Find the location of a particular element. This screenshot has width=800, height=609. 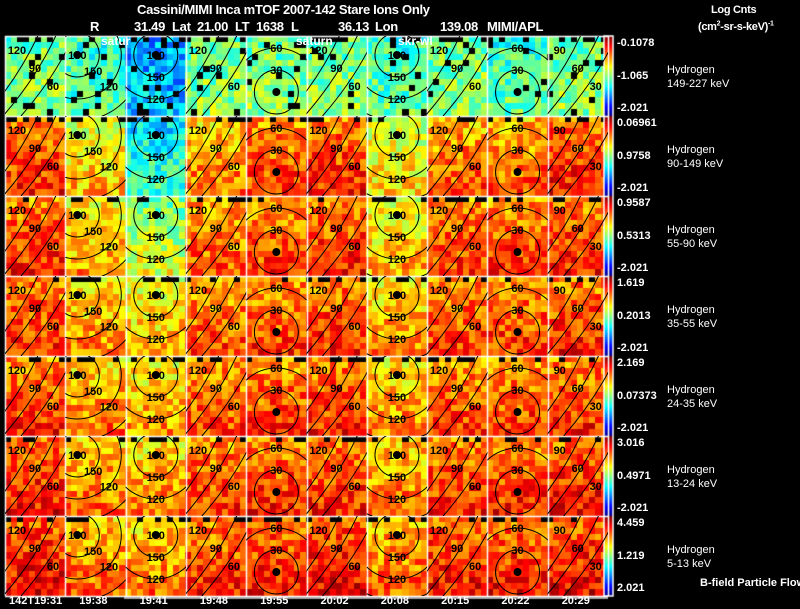

colorbar-max: 4.459 is located at coordinates (631, 523).